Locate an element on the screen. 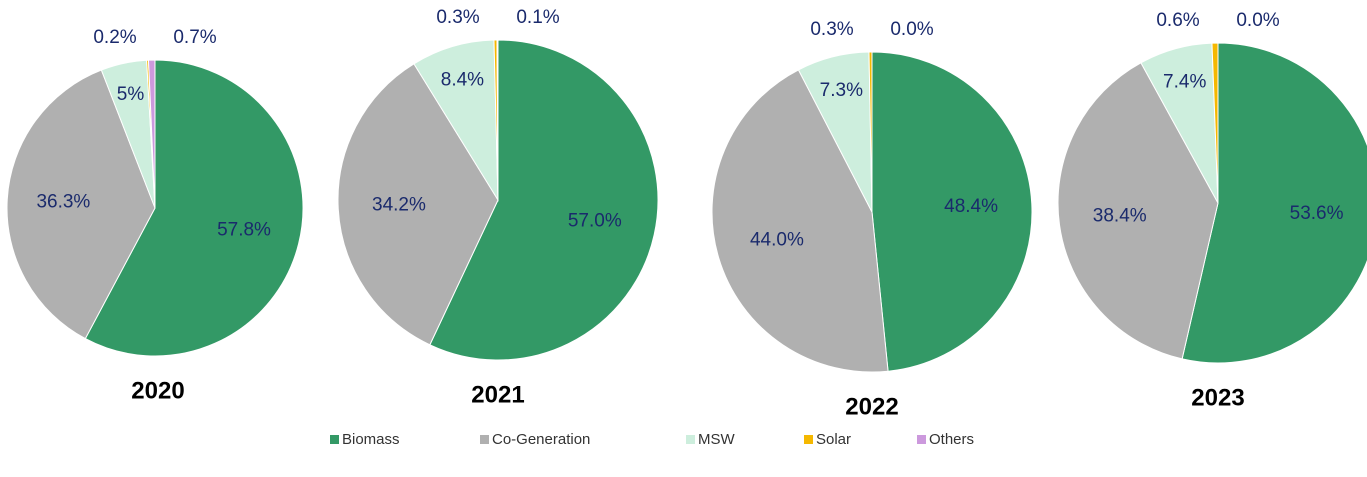  data-label: 38.4% is located at coordinates (1120, 216).